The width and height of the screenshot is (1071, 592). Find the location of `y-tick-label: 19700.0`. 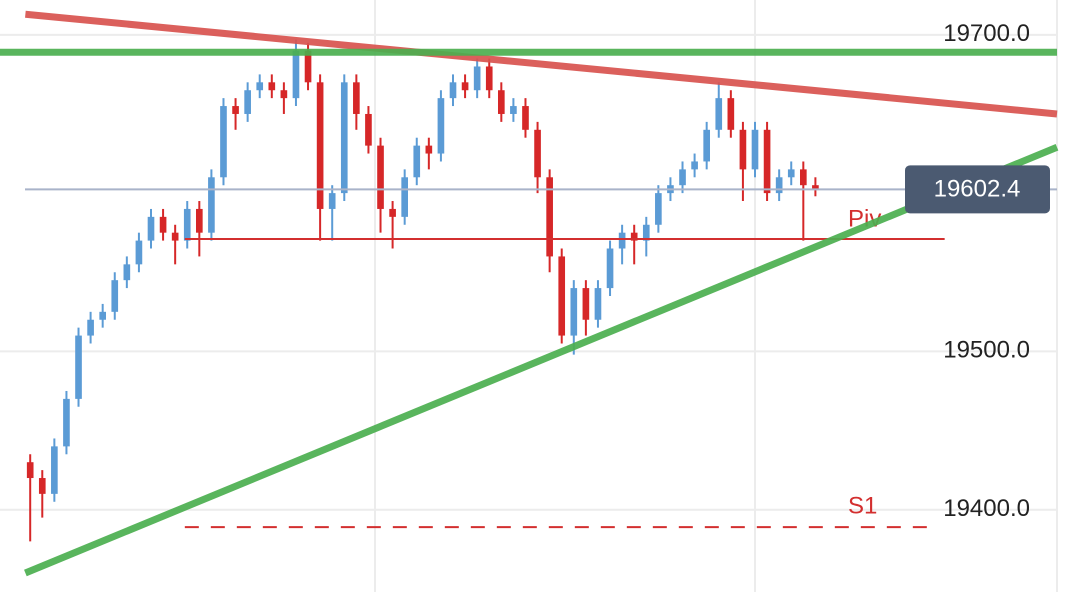

y-tick-label: 19700.0 is located at coordinates (986, 33).